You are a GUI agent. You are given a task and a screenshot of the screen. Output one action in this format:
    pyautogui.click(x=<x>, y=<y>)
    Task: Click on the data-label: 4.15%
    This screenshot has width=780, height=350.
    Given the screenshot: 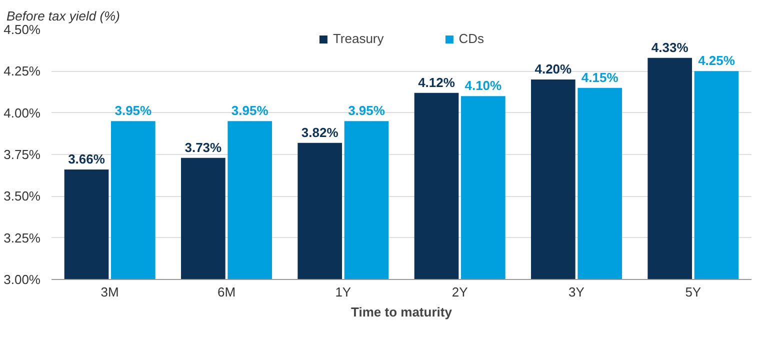 What is the action you would take?
    pyautogui.click(x=600, y=77)
    